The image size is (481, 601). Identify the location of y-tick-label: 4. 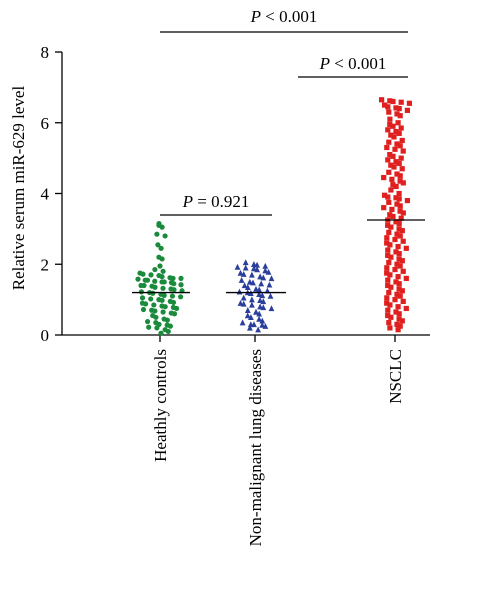
(45, 194).